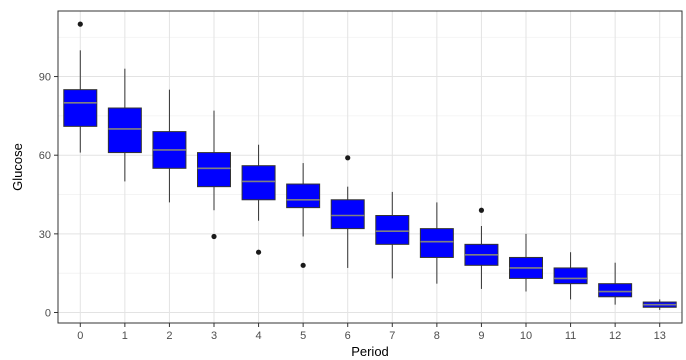  What do you see at coordinates (45, 78) in the screenshot?
I see `y-tick-label: 90` at bounding box center [45, 78].